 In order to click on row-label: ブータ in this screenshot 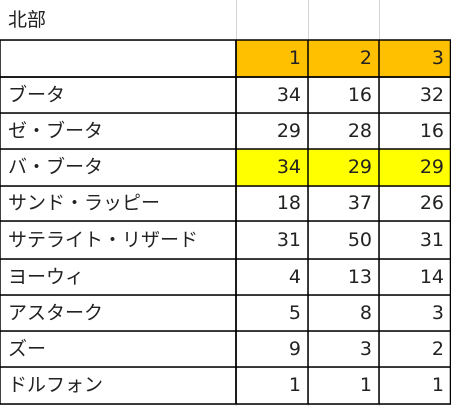, I will do `click(37, 94)`.